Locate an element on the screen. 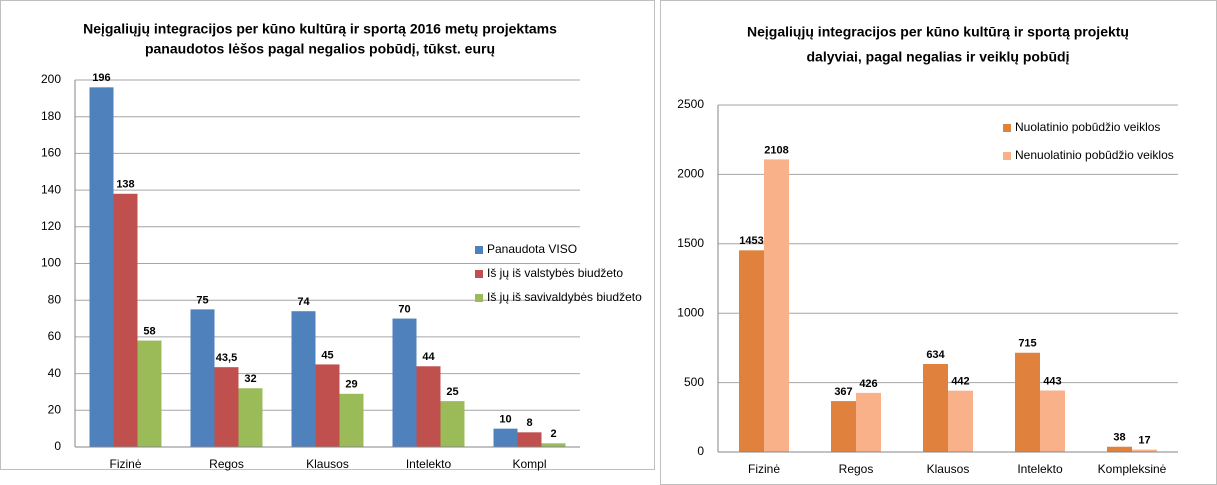 The width and height of the screenshot is (1217, 485). y-tick-label: 180 is located at coordinates (51, 116).